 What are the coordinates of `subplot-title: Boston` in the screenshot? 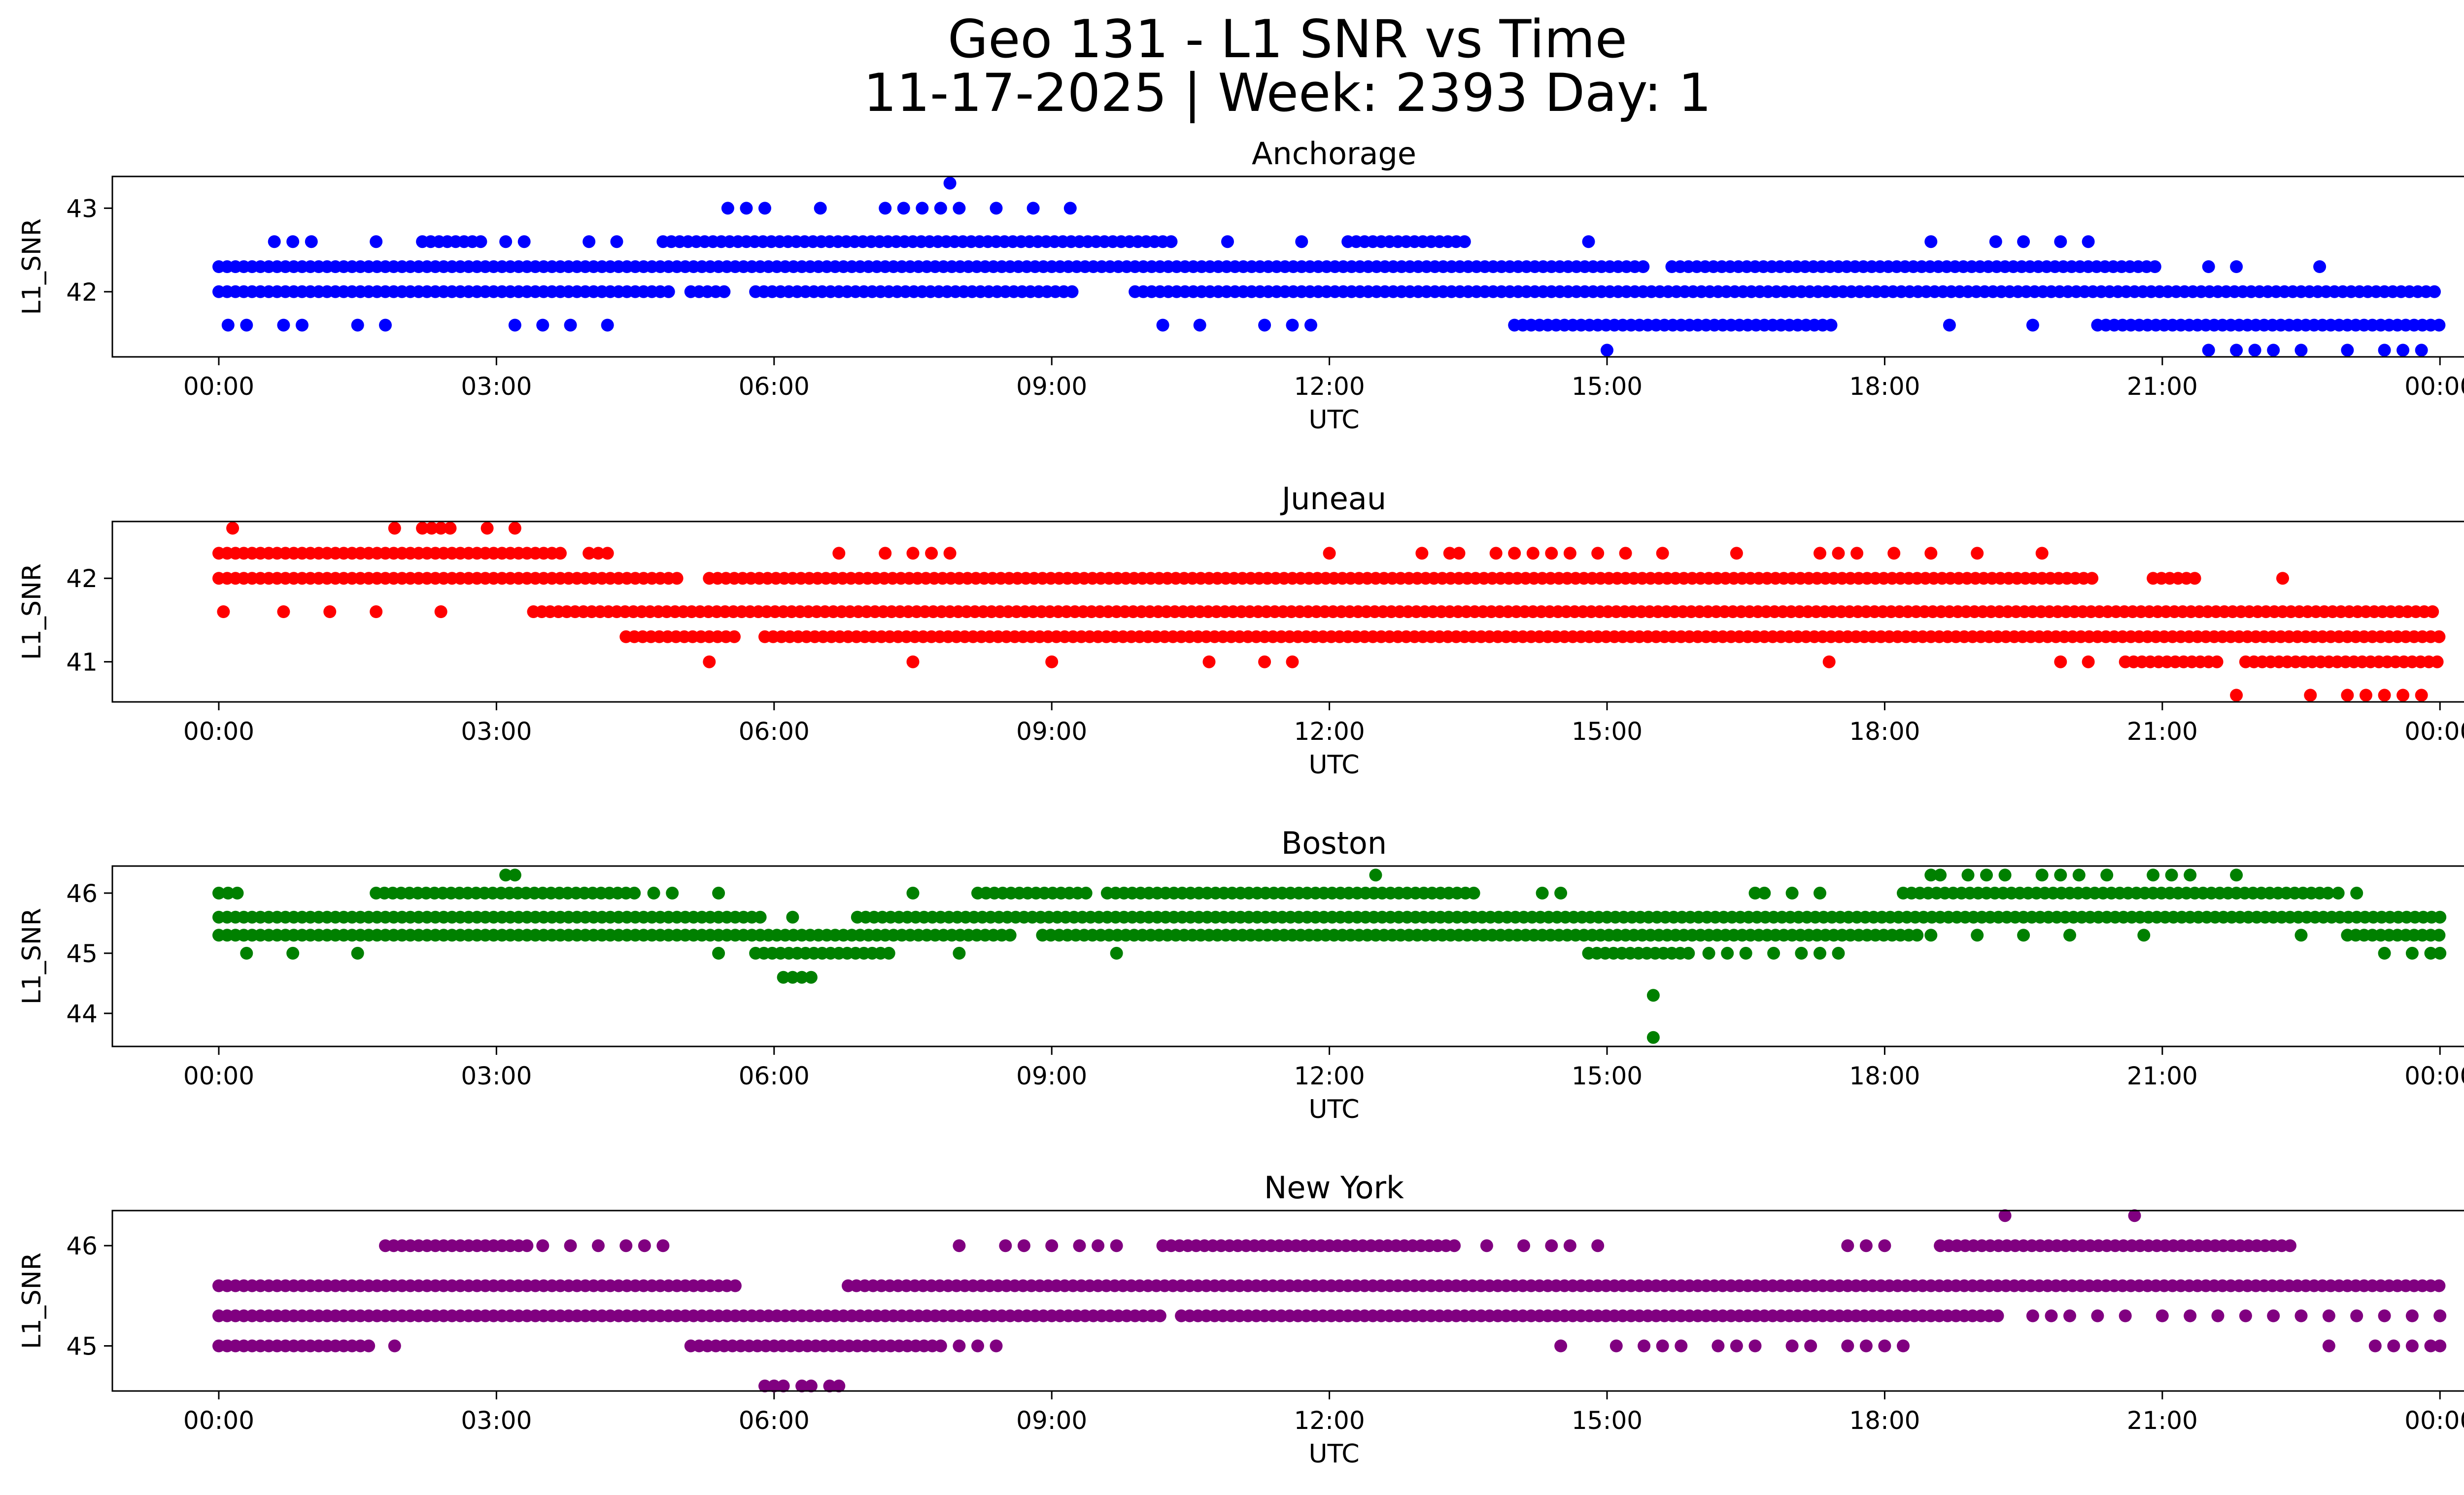 It's located at (1334, 843).